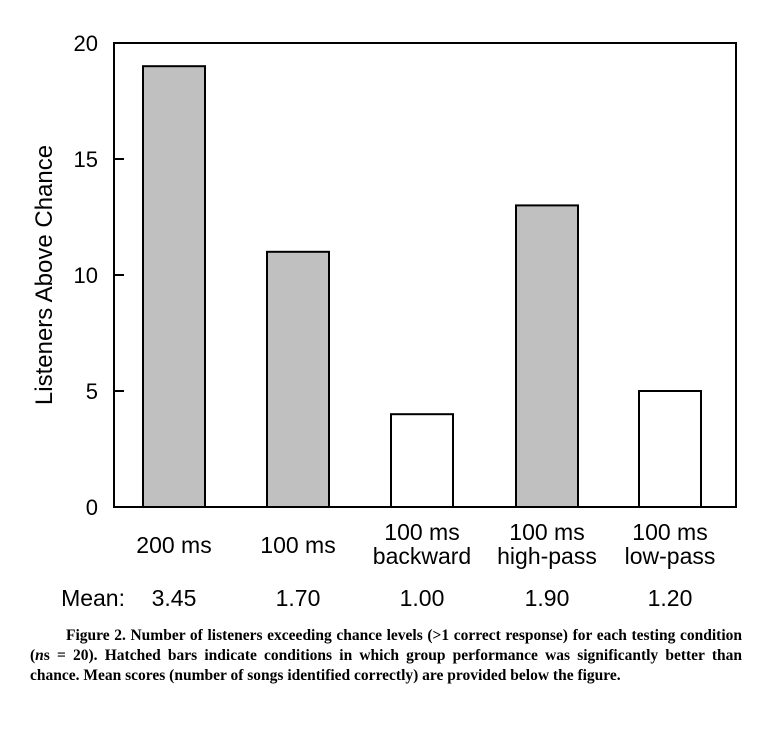  I want to click on mean-value: 1.70, so click(298, 598).